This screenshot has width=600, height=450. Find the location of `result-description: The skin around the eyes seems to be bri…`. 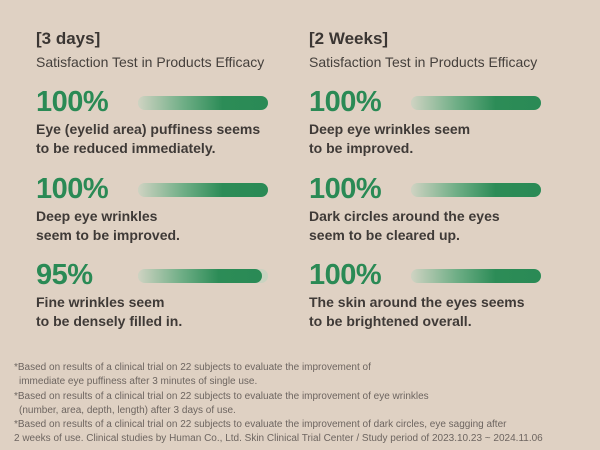

result-description: The skin around the eyes seems to be bri… is located at coordinates (417, 312).